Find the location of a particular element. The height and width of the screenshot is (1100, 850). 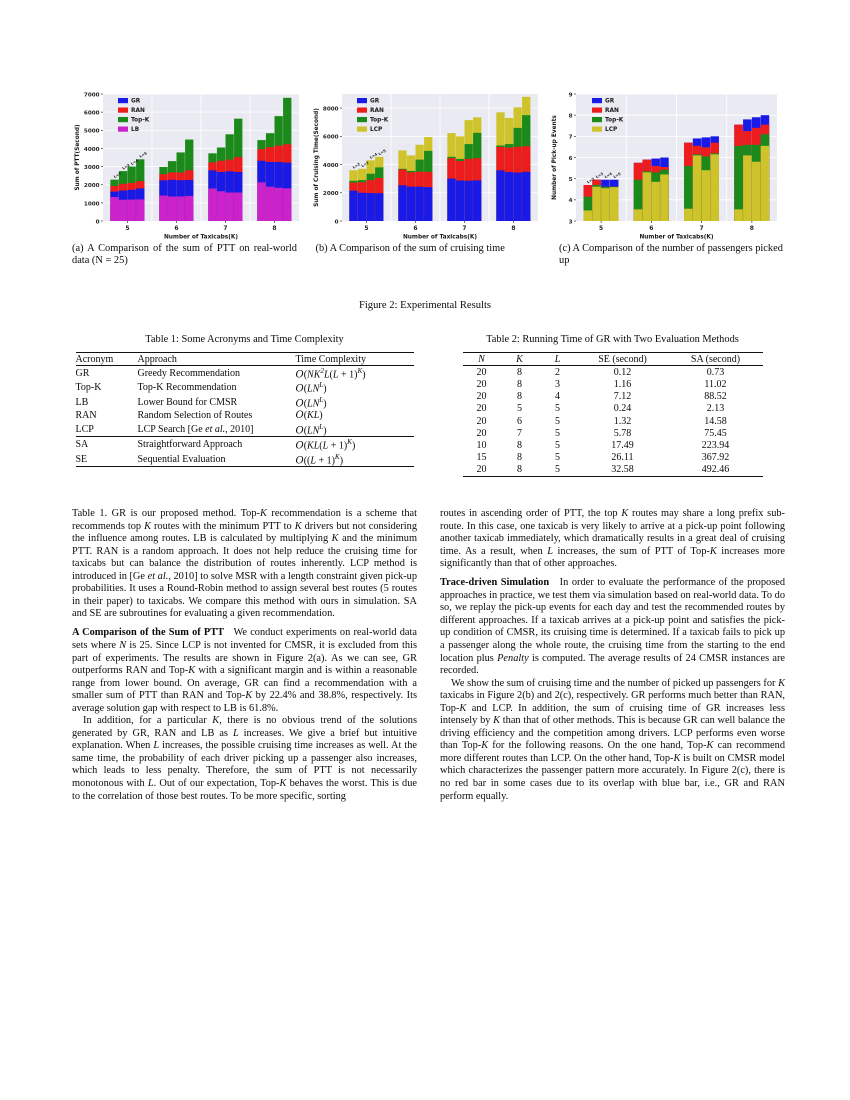

svg-text: 5000 is located at coordinates (92, 132).